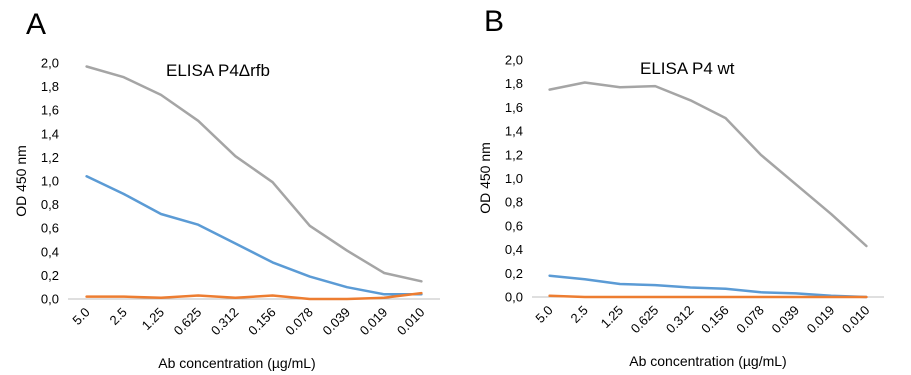 This screenshot has height=375, width=911. What do you see at coordinates (218, 70) in the screenshot?
I see `chart-title: ELISA P4Δrfb` at bounding box center [218, 70].